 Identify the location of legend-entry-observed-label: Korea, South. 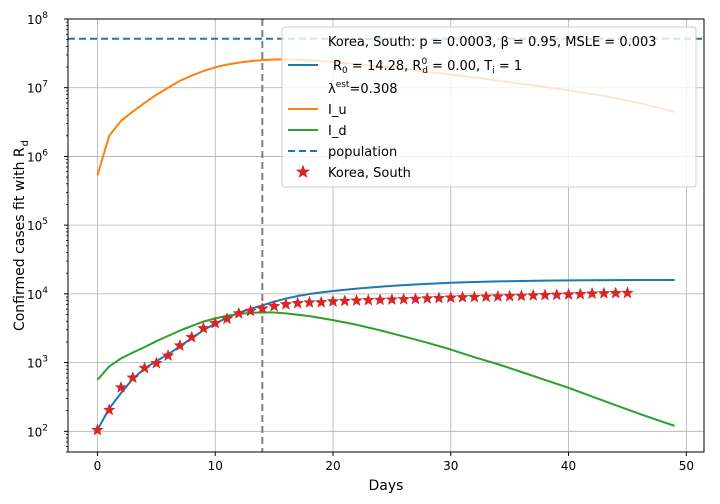
(369, 173).